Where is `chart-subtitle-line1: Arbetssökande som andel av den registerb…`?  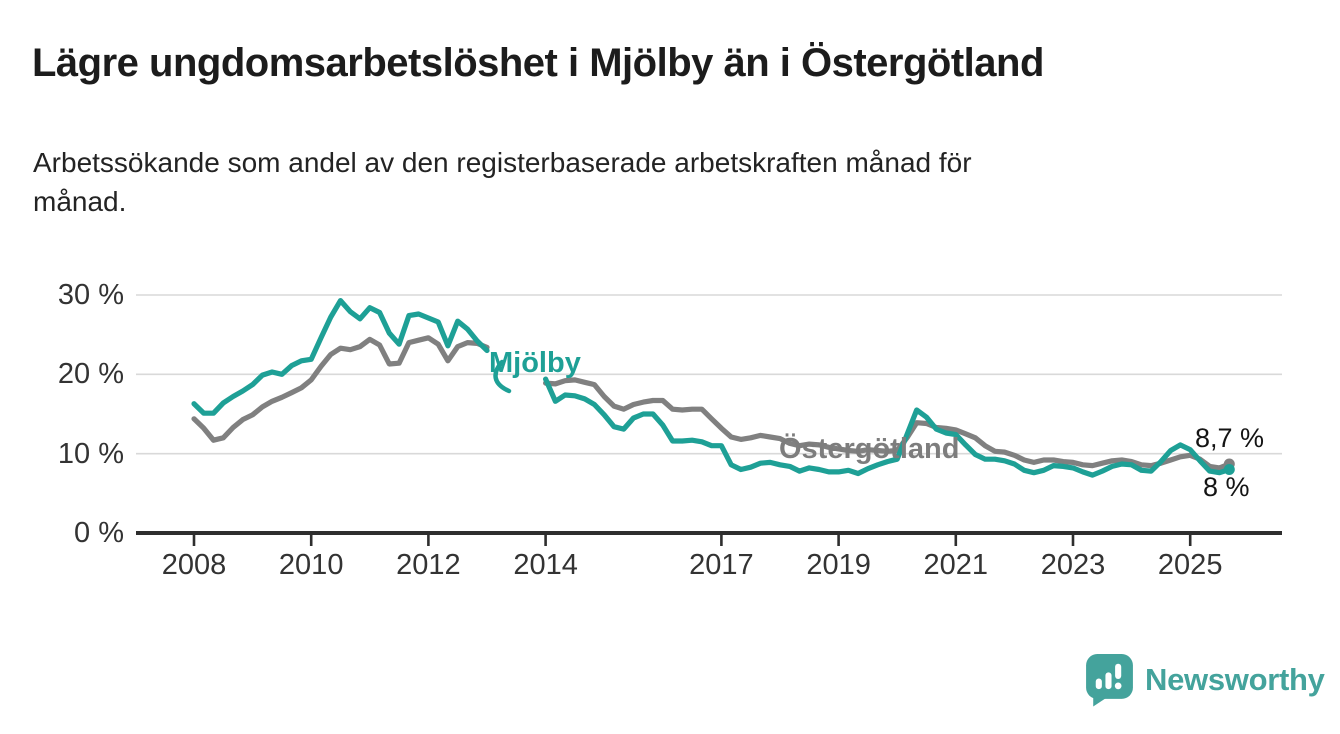 chart-subtitle-line1: Arbetssökande som andel av den registerb… is located at coordinates (502, 162).